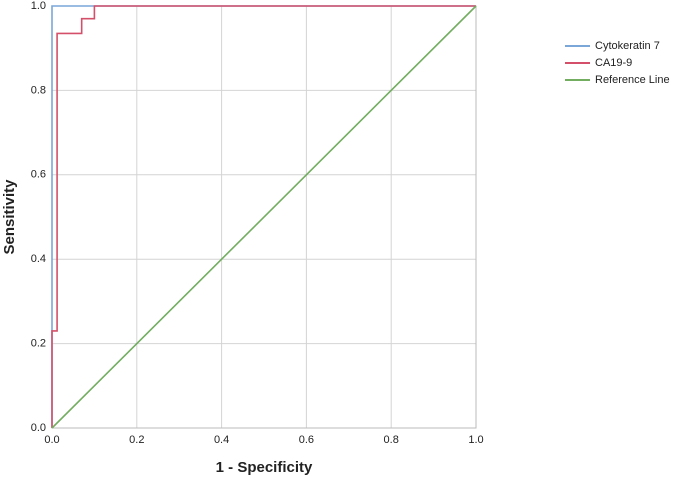 The height and width of the screenshot is (482, 685). I want to click on x-tick-label: 0.4, so click(221, 440).